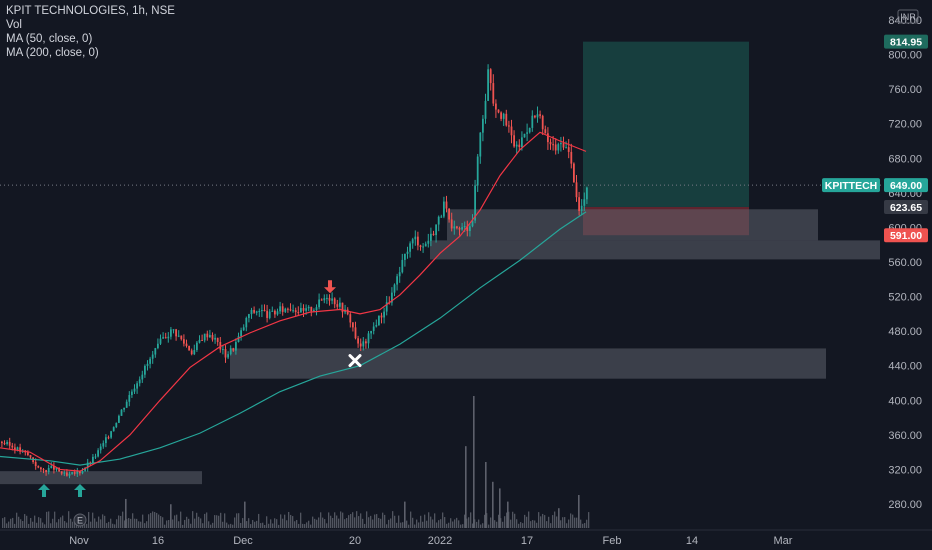 This screenshot has width=932, height=550. Describe the element at coordinates (355, 541) in the screenshot. I see `x-tick-label: 20` at that location.